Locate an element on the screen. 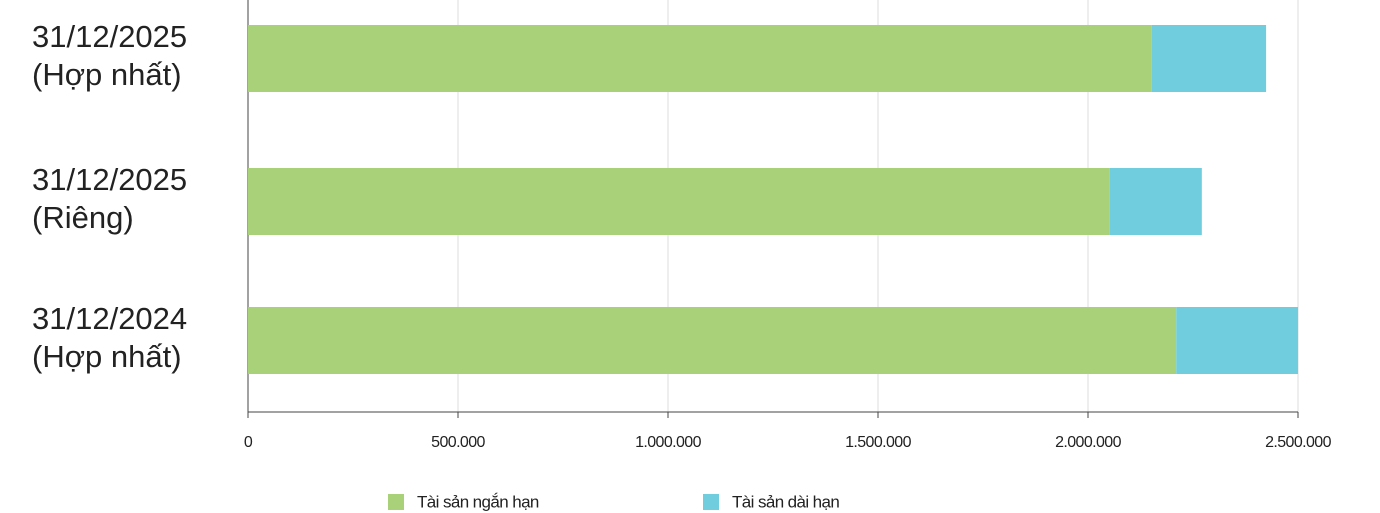 The image size is (1380, 513). category-label: (Riêng) is located at coordinates (83, 217).